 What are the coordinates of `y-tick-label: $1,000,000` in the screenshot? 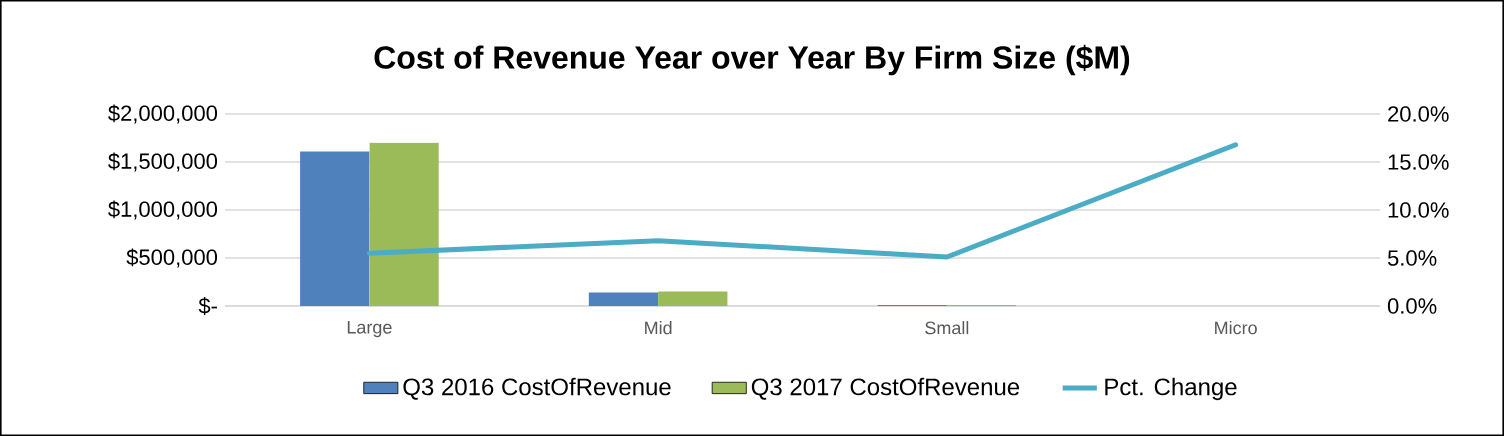 It's located at (163, 210).